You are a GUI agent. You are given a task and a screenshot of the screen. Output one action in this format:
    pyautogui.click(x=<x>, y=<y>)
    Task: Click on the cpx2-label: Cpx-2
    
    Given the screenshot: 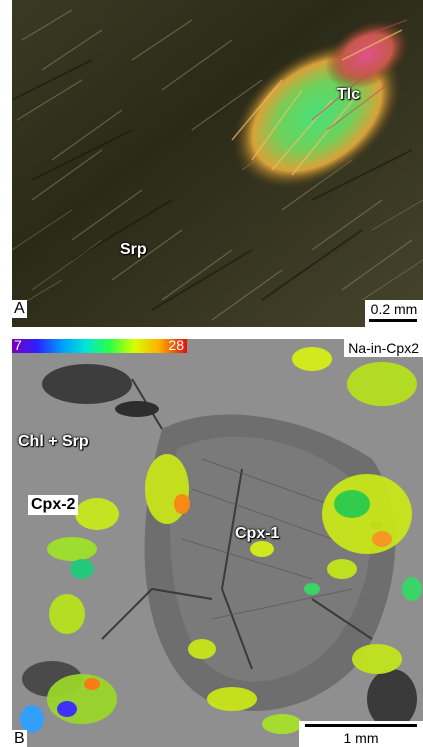 What is the action you would take?
    pyautogui.click(x=53, y=505)
    